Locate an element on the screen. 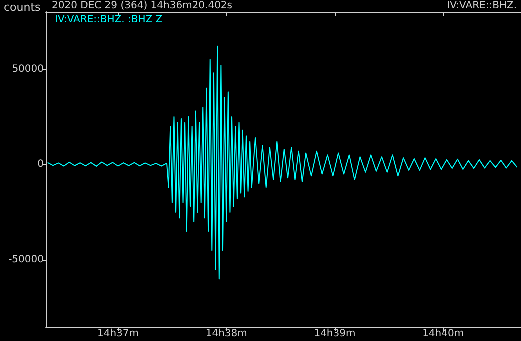 This screenshot has height=341, width=521. text: IV:VARE::BHZ. is located at coordinates (482, 6).